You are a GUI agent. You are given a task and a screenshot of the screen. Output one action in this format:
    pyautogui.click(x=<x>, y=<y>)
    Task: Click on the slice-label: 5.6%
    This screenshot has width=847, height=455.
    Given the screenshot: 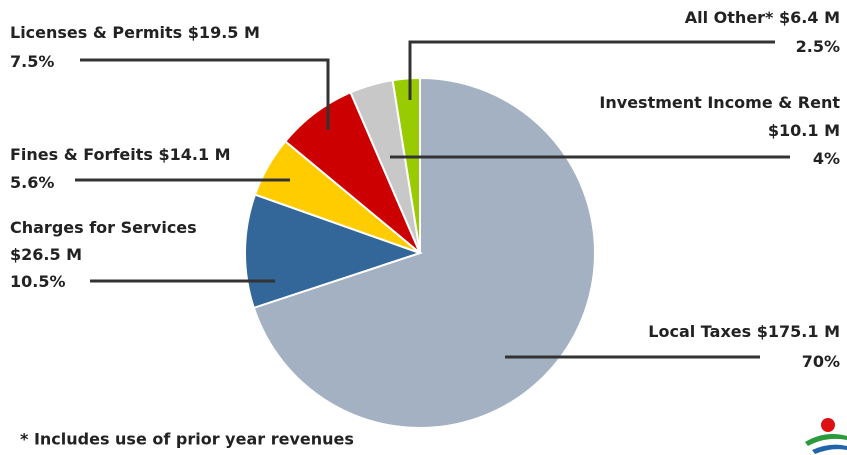 What is the action you would take?
    pyautogui.click(x=32, y=182)
    